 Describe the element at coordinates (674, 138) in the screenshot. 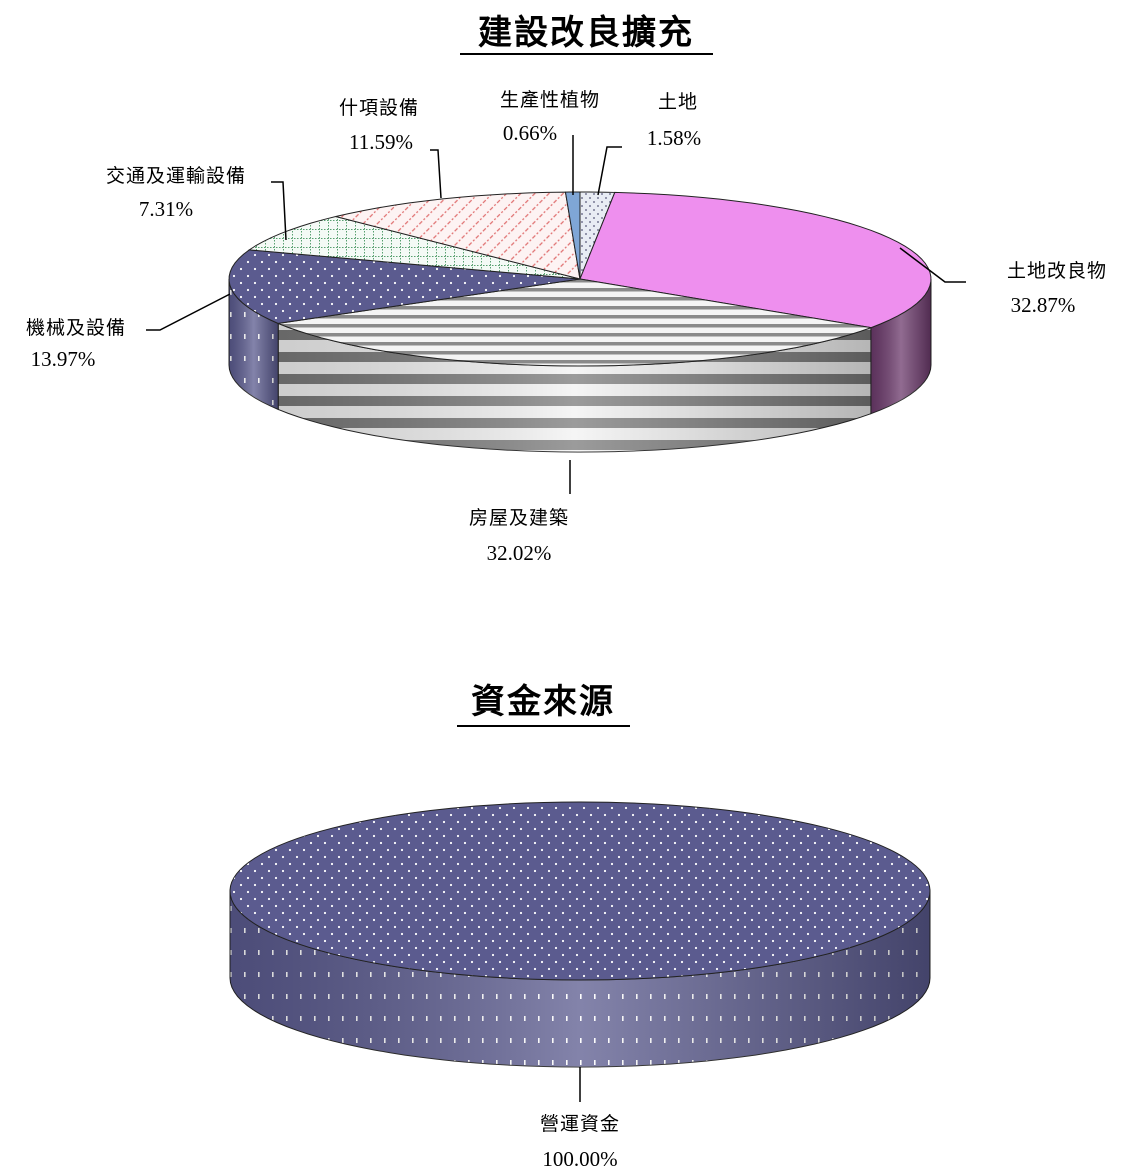

I see `slice-pct-label-0-0: 1.58%` at that location.